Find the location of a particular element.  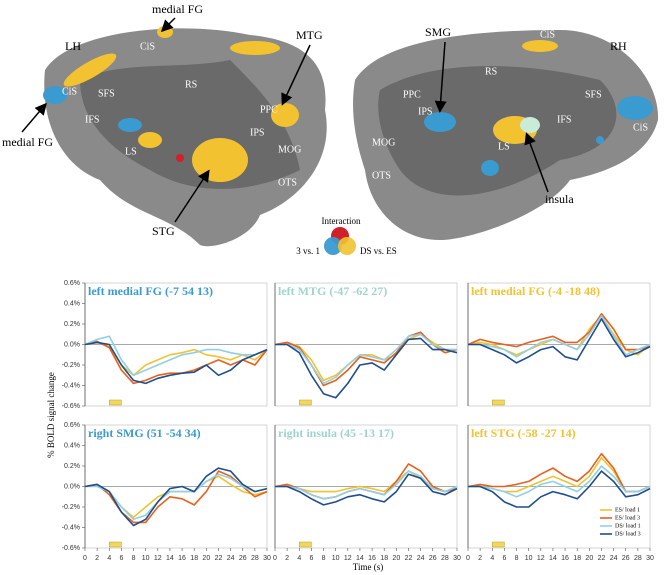

legend-label: ES/ load 3 is located at coordinates (627, 518).